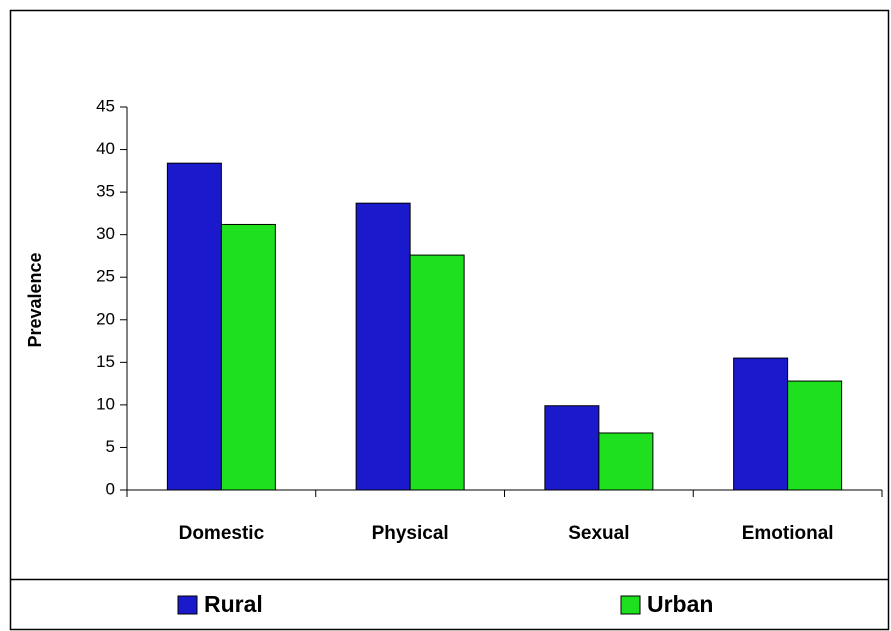 This screenshot has height=631, width=891. I want to click on y-tick-label: 25, so click(105, 276).